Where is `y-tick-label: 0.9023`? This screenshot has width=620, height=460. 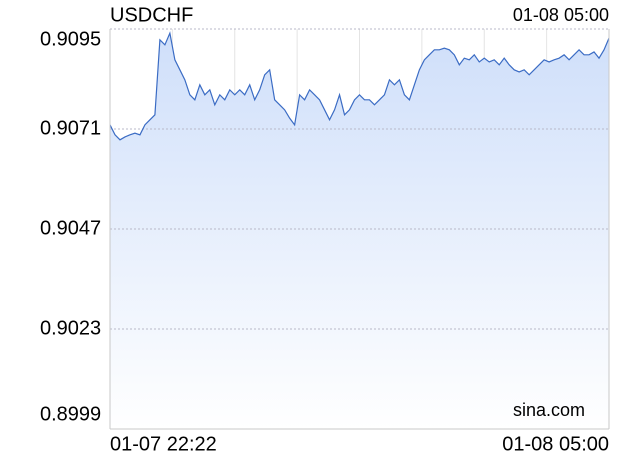
y-tick-label: 0.9023 is located at coordinates (70, 328).